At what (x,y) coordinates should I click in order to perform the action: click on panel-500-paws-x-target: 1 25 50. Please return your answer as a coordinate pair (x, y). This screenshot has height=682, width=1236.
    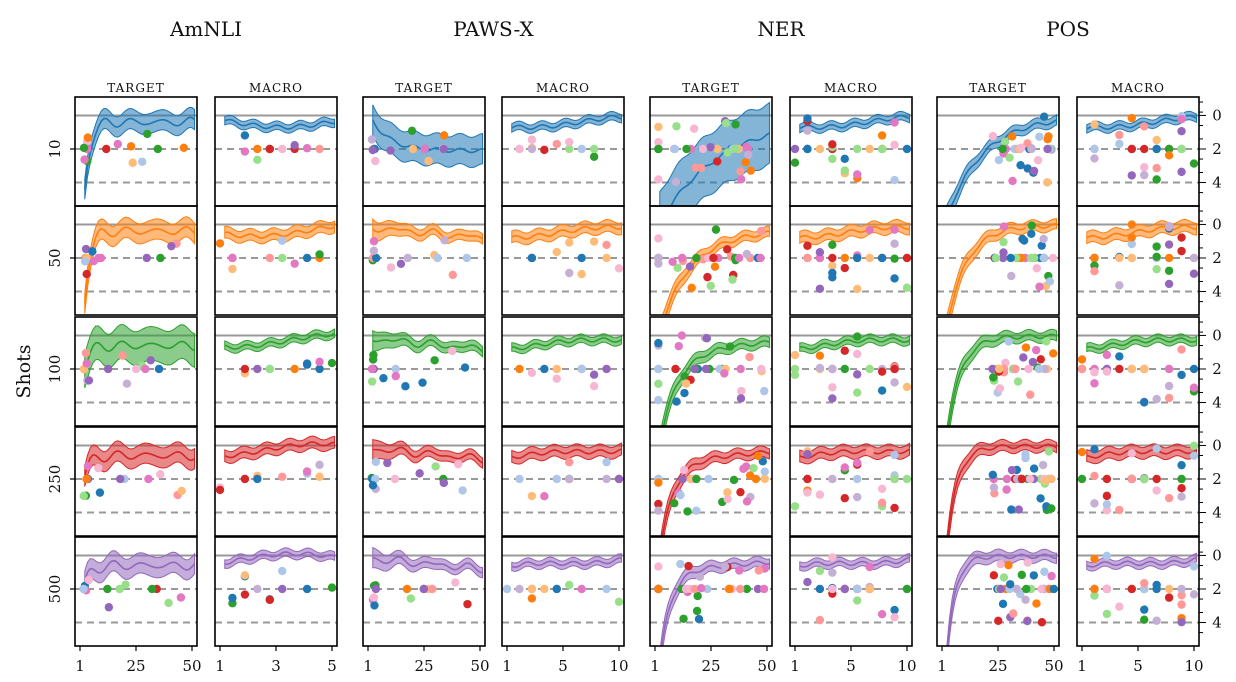
    Looking at the image, I should click on (426, 605).